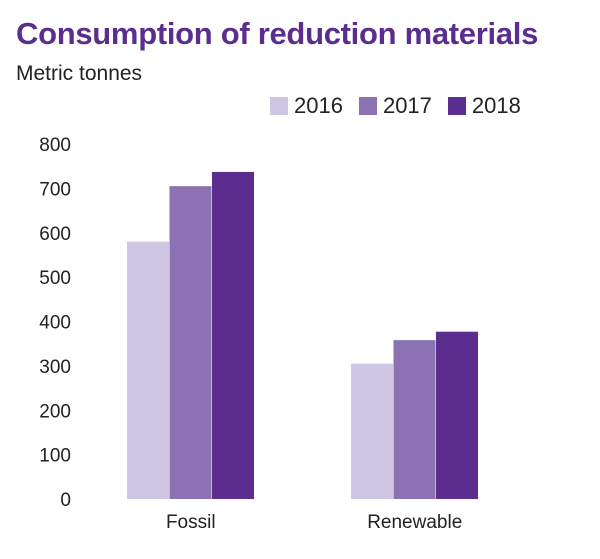 The image size is (600, 559). I want to click on legend-label-2016: 2016, so click(318, 105).